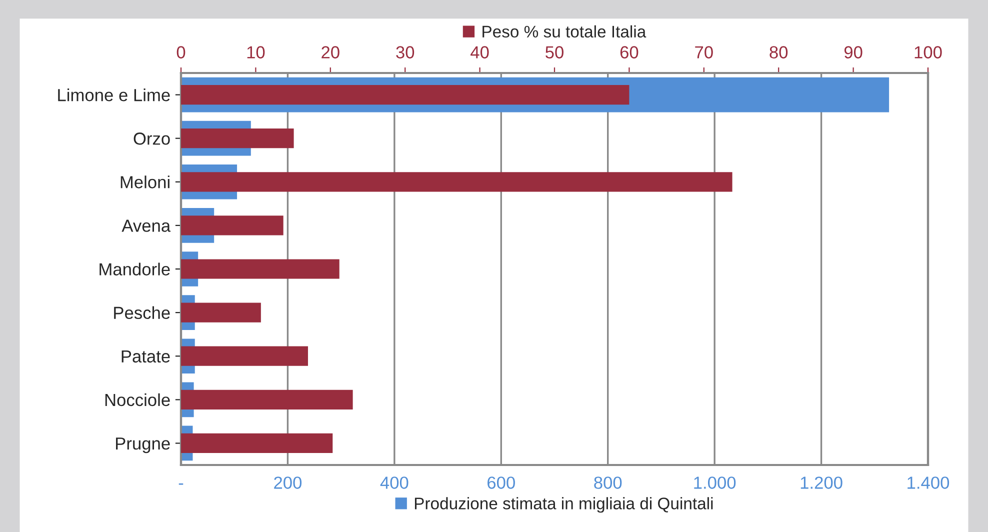  I want to click on x2-tick-label: 20, so click(331, 52).